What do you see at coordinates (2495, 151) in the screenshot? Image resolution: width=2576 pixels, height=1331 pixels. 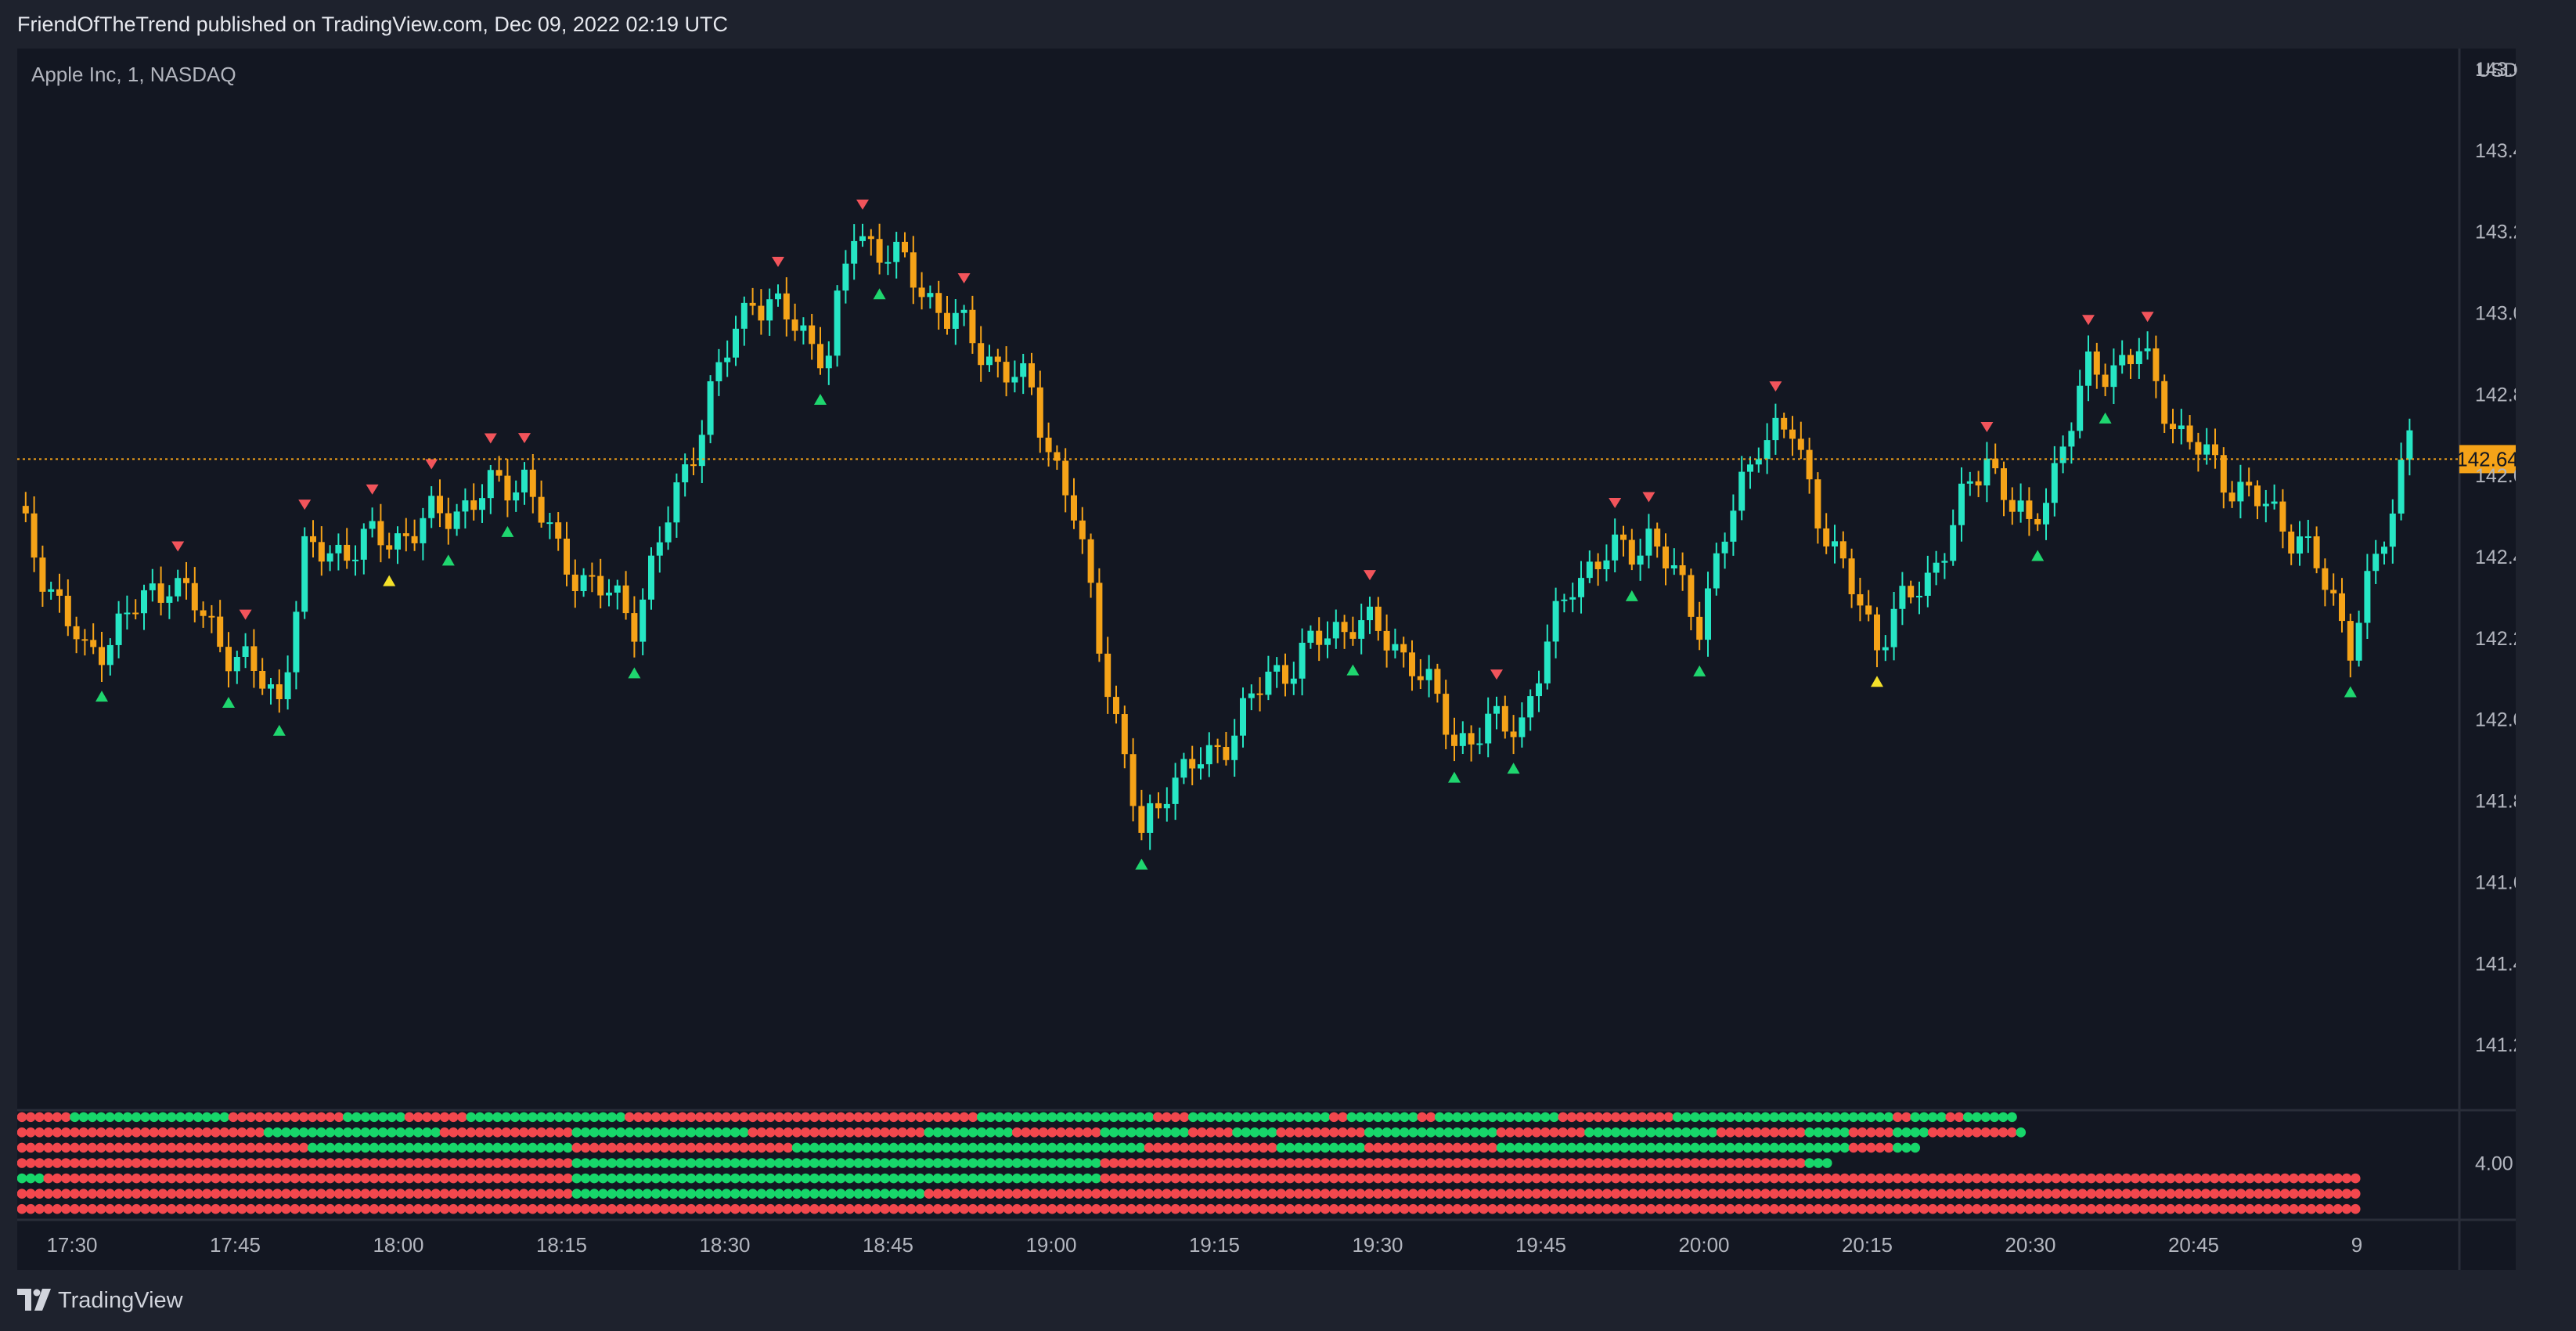 I see `price-tick-label: 143.40` at bounding box center [2495, 151].